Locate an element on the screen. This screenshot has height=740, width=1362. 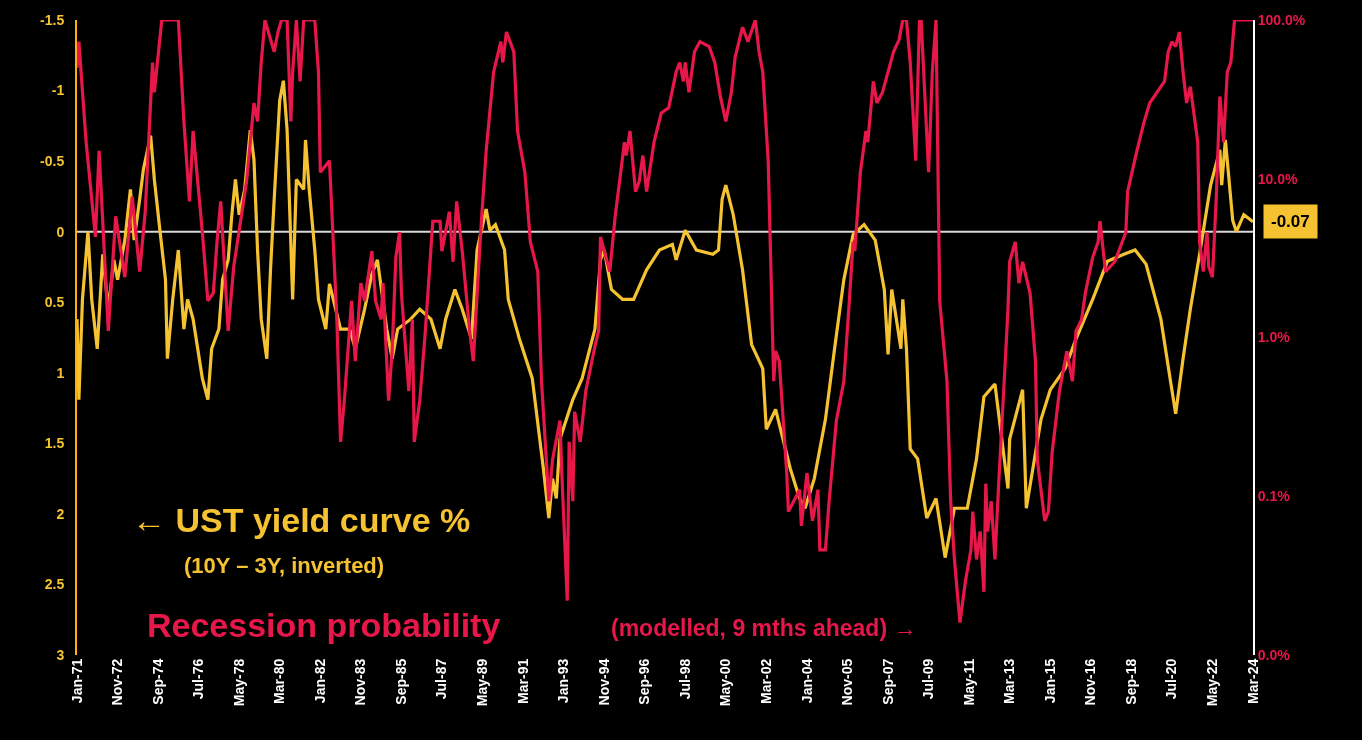
x-tick-label: Nov-72 is located at coordinates (117, 682).